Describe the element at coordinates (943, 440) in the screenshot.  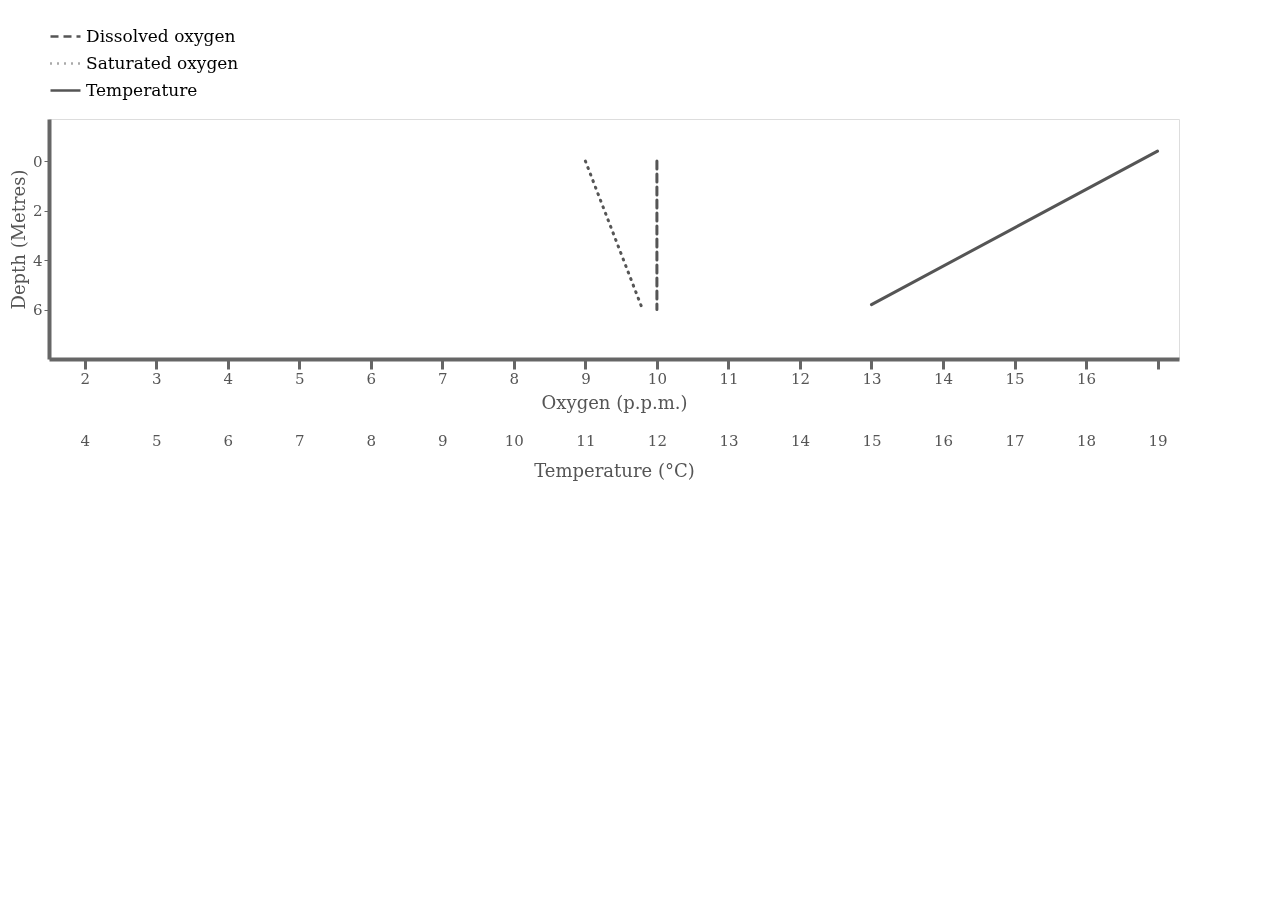
I see `x2-tick-label: 16` at that location.